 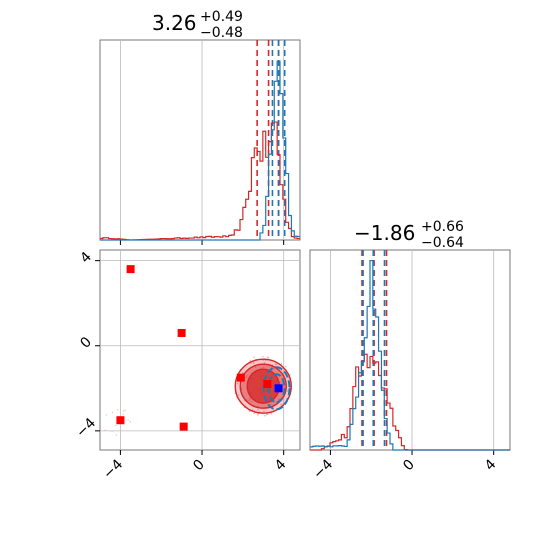 I want to click on panel-1-frame, so click(x=200, y=140).